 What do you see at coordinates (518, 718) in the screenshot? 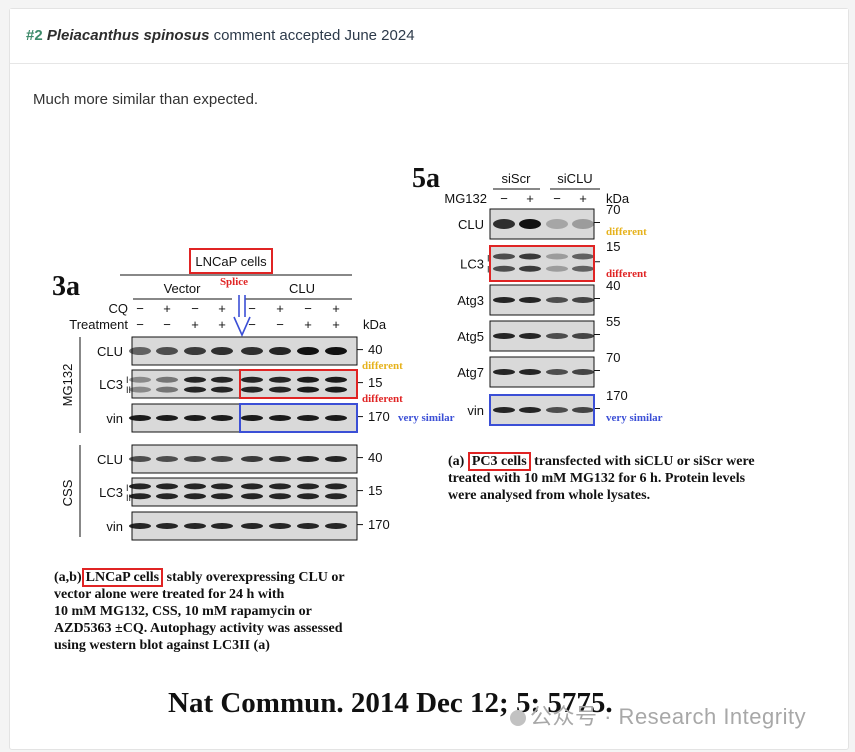
I see `wechat-icon` at bounding box center [518, 718].